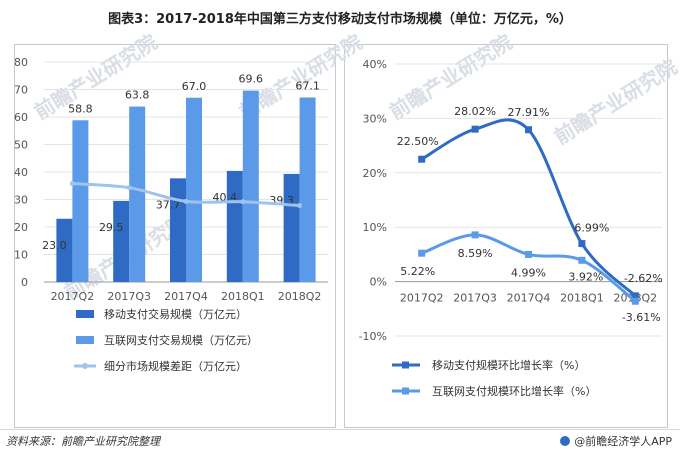 Image resolution: width=680 pixels, height=456 pixels. What do you see at coordinates (137, 95) in the screenshot?
I see `data-label-internet: 63.8` at bounding box center [137, 95].